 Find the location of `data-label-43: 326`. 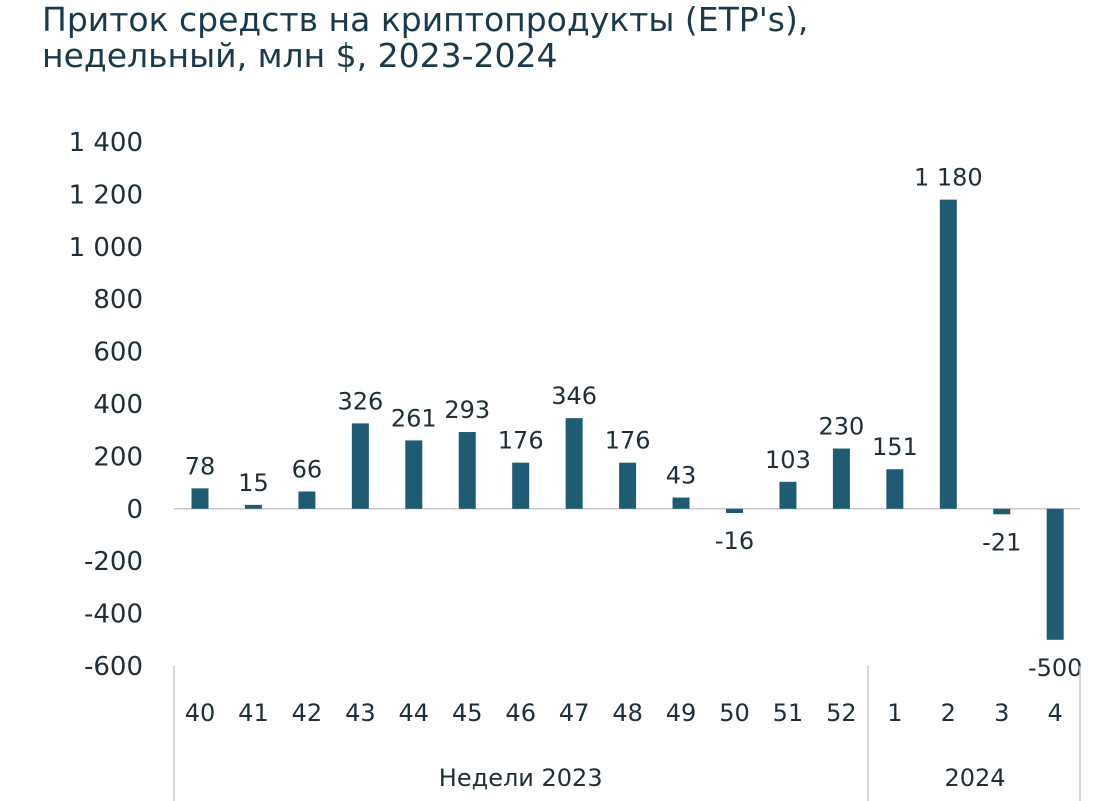

data-label-43: 326 is located at coordinates (360, 401).